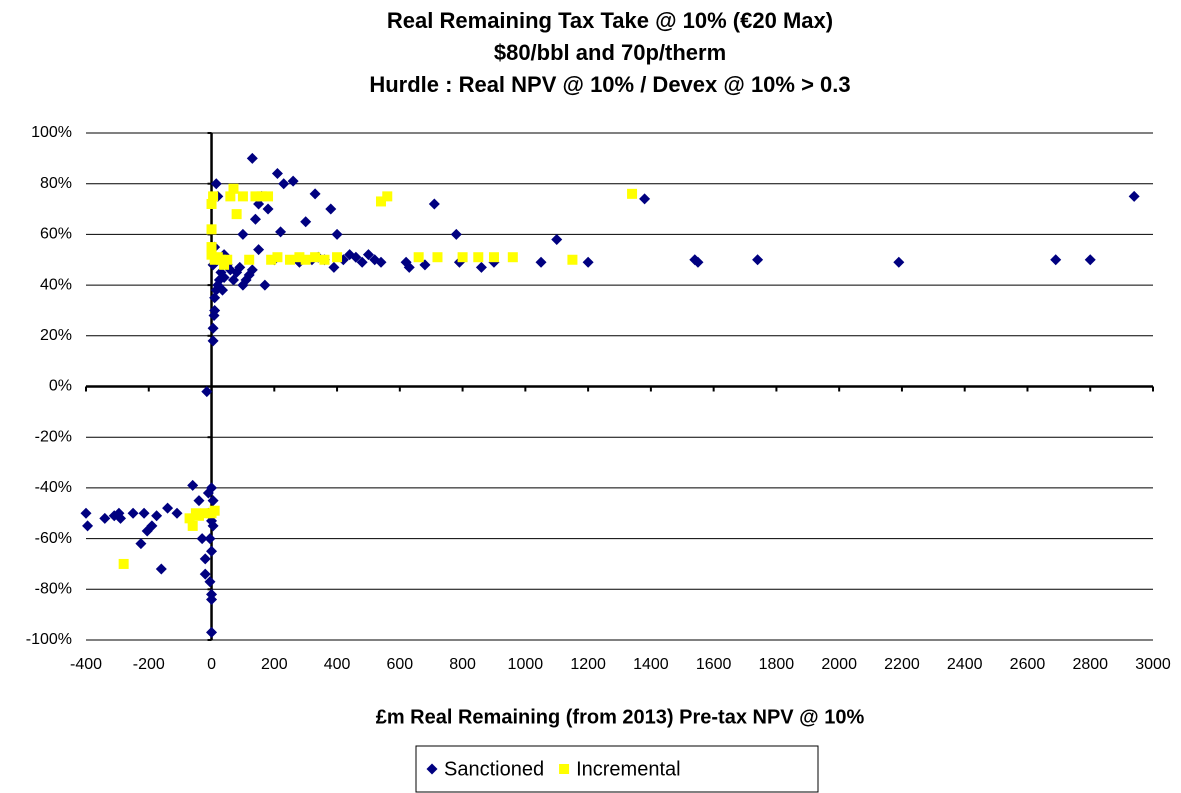 This screenshot has width=1181, height=793. What do you see at coordinates (56, 335) in the screenshot?
I see `y-tick-label: 20%` at bounding box center [56, 335].